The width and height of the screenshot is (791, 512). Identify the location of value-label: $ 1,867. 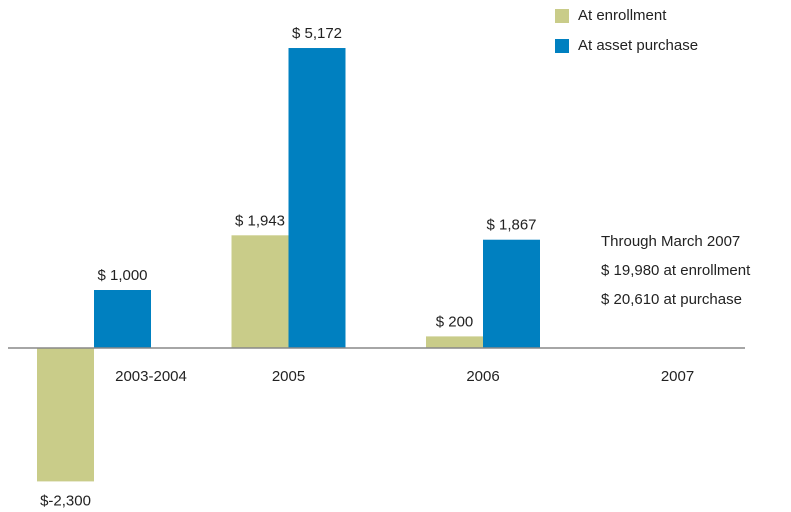
(511, 225).